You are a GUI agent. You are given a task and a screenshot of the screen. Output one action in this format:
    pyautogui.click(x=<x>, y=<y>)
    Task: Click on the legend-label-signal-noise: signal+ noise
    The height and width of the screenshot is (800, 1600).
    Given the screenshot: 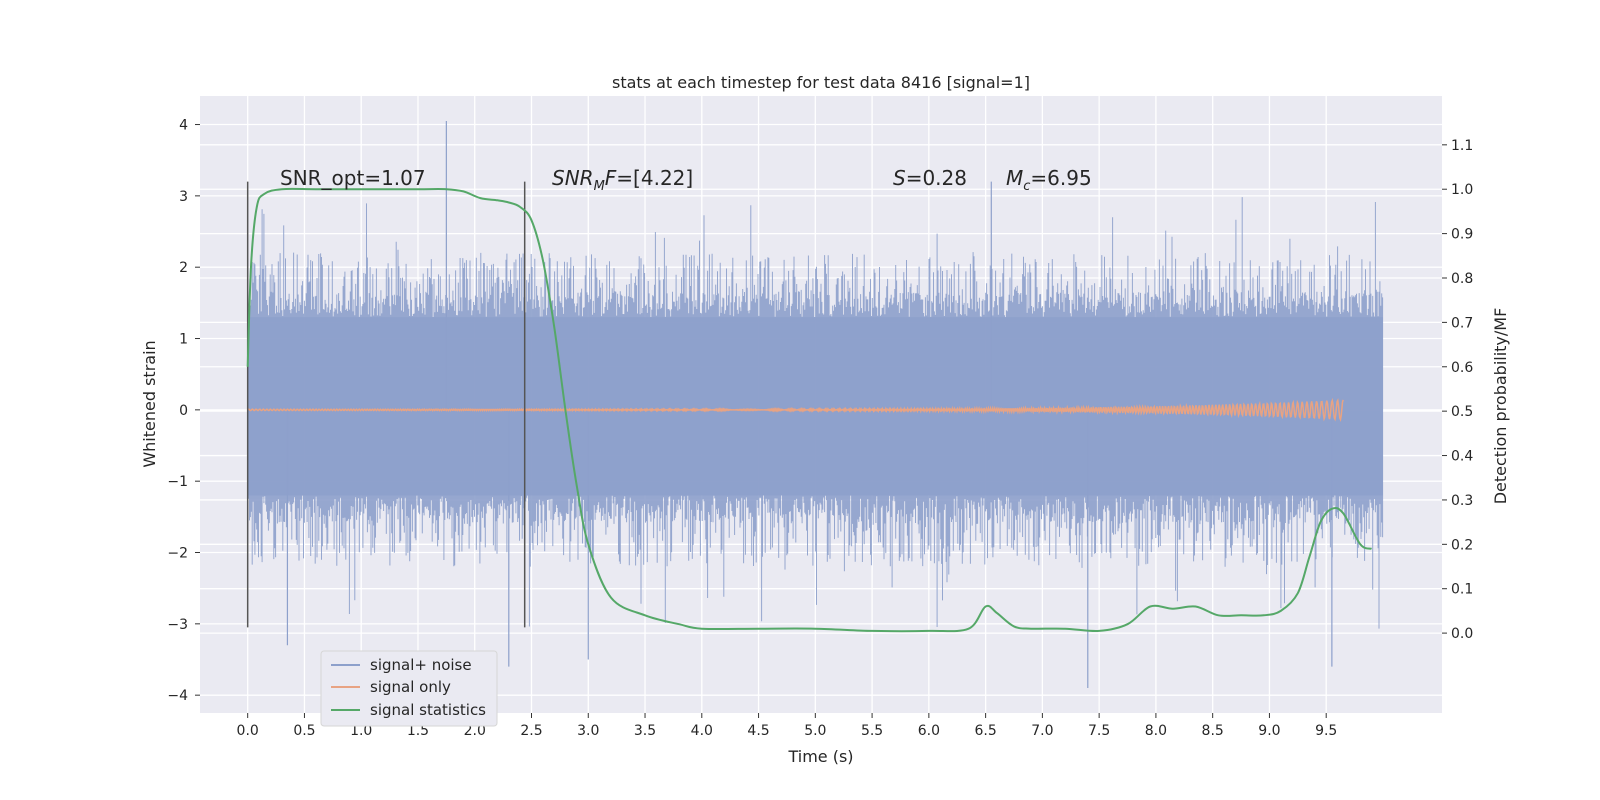 What is the action you would take?
    pyautogui.click(x=421, y=665)
    